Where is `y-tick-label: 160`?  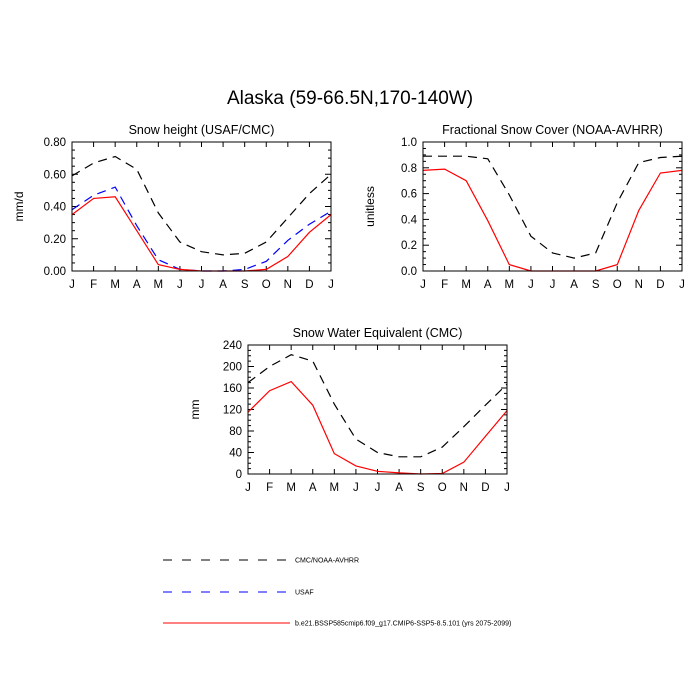
y-tick-label: 160 is located at coordinates (232, 389).